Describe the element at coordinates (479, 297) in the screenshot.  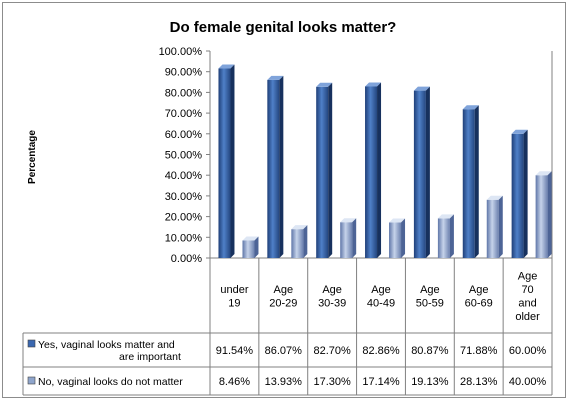
I see `x-category-label: Age 60-69` at that location.